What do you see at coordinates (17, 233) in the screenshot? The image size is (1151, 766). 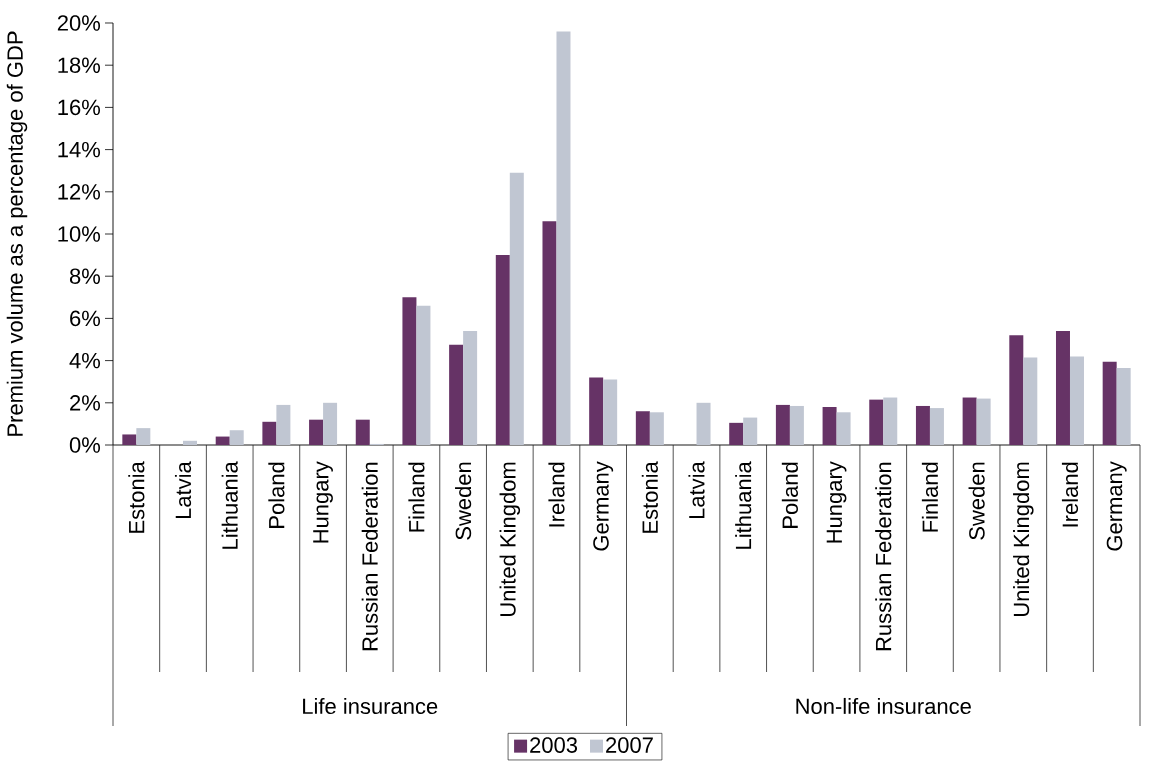 I see `y-axis-title: Premium volume as a percentage of GDP` at bounding box center [17, 233].